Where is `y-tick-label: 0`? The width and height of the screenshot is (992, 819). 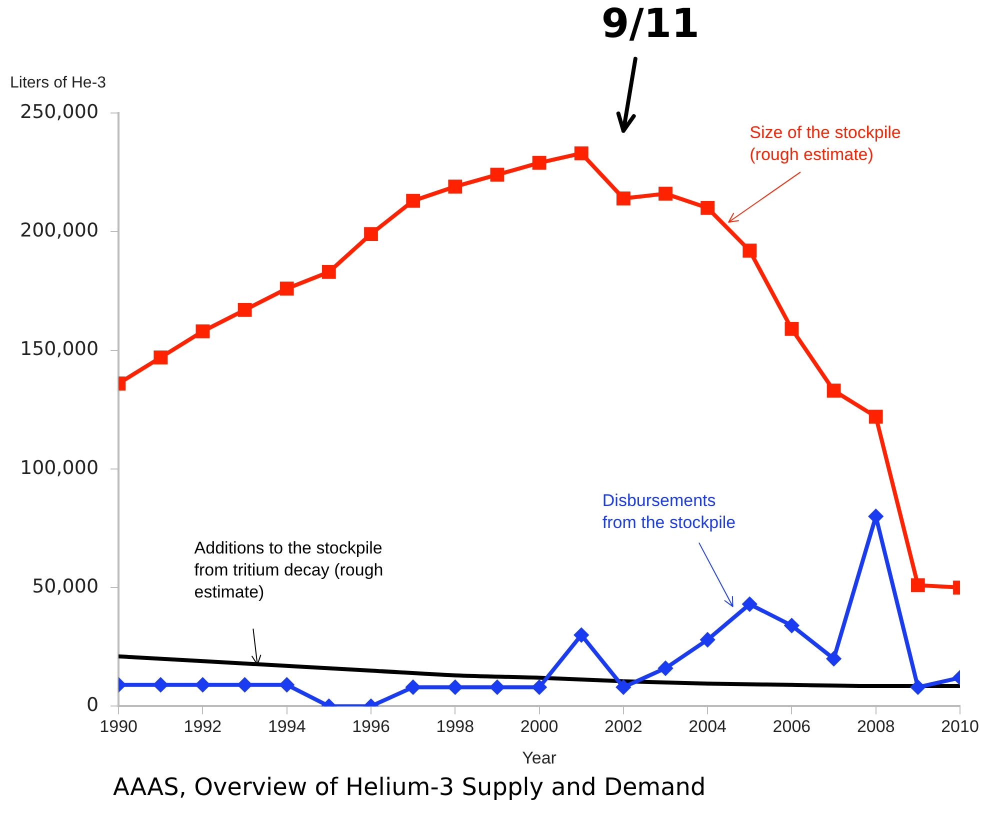 y-tick-label: 0 is located at coordinates (92, 705).